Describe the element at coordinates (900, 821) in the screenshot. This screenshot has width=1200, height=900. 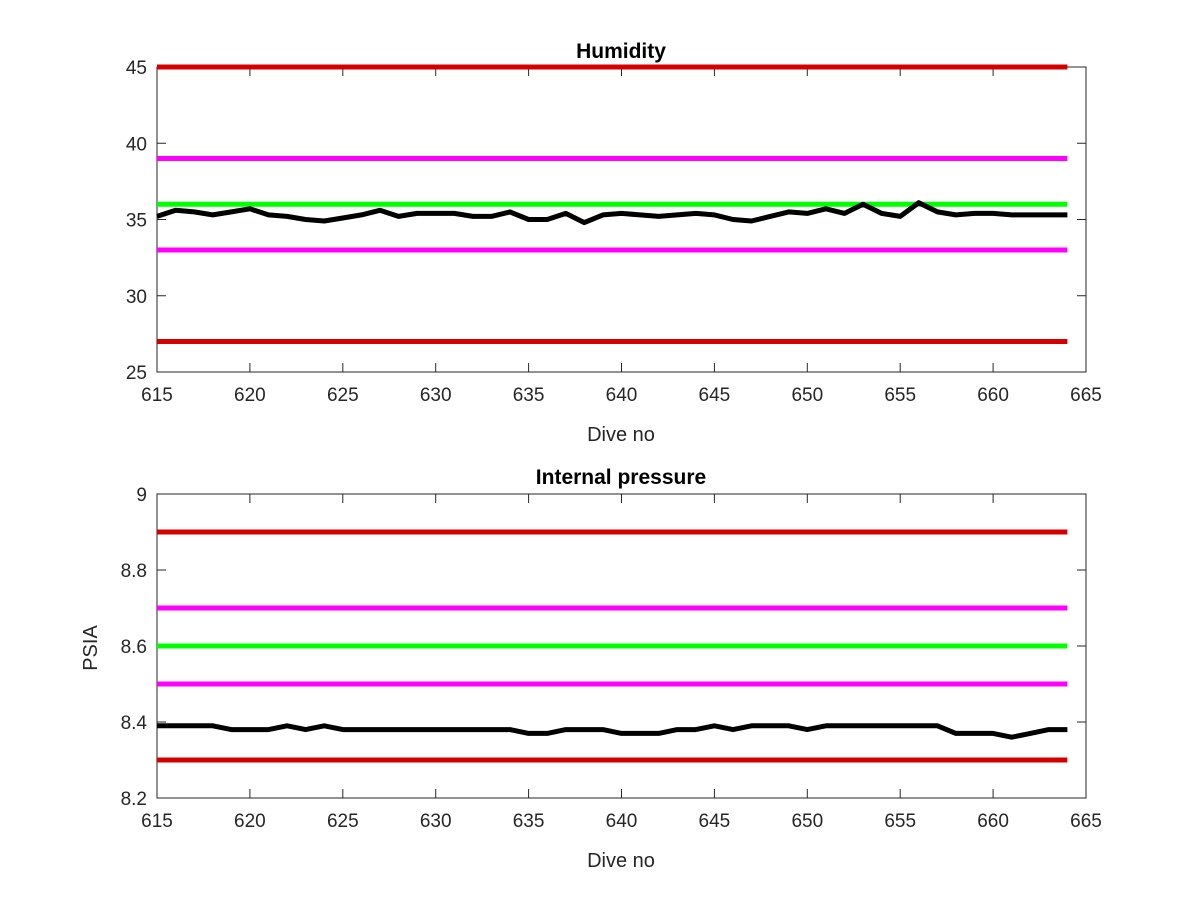
I see `pressure-x-tick-label: 655` at that location.